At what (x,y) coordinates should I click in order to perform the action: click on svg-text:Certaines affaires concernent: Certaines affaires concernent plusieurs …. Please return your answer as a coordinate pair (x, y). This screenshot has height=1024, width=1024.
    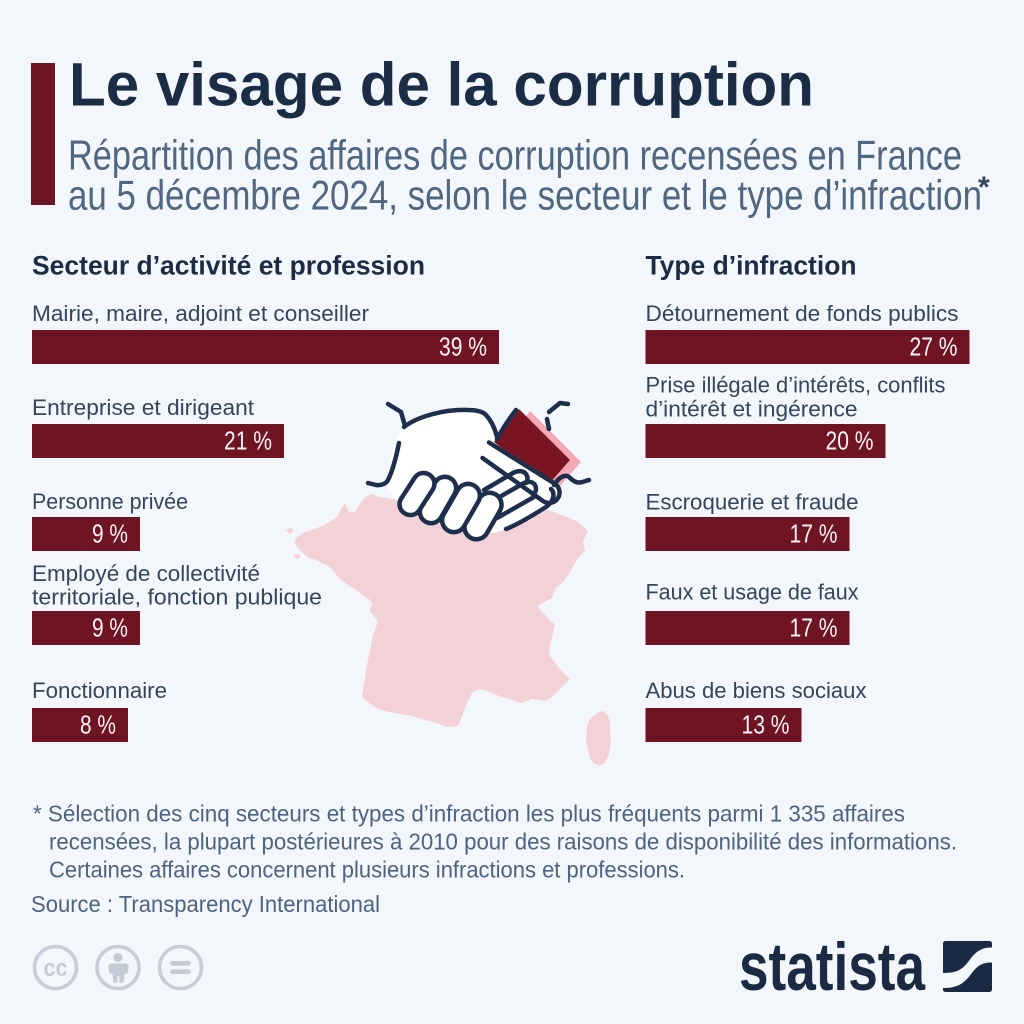
    Looking at the image, I should click on (367, 870).